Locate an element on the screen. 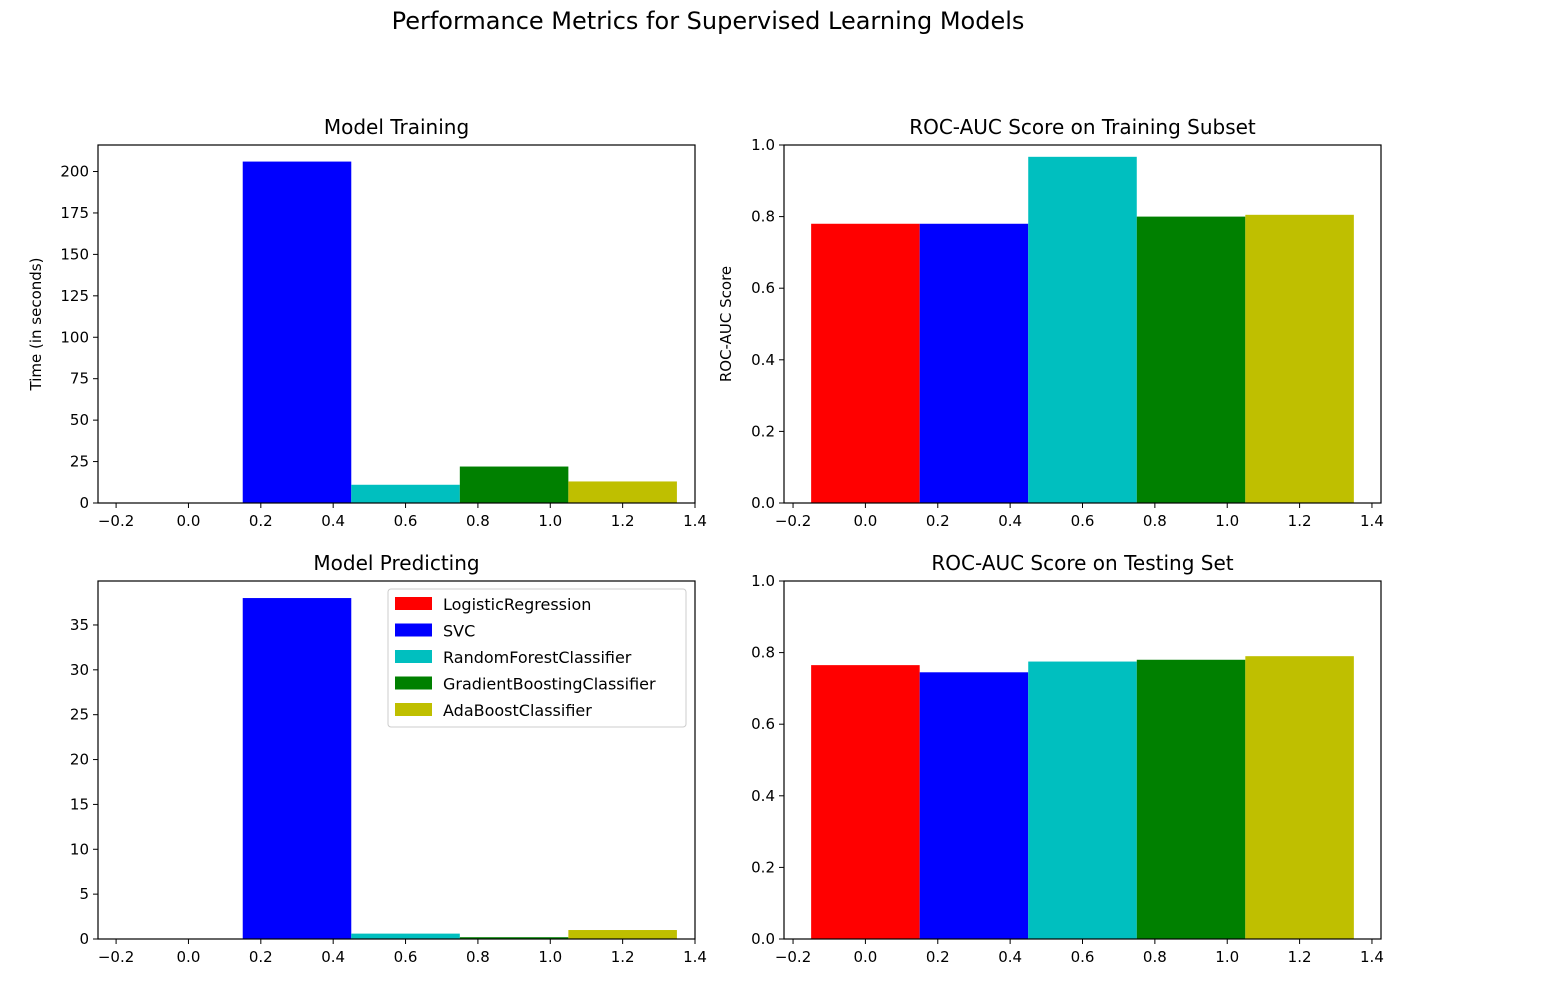 The width and height of the screenshot is (1568, 981). y-tick-label: 50 is located at coordinates (79, 420).